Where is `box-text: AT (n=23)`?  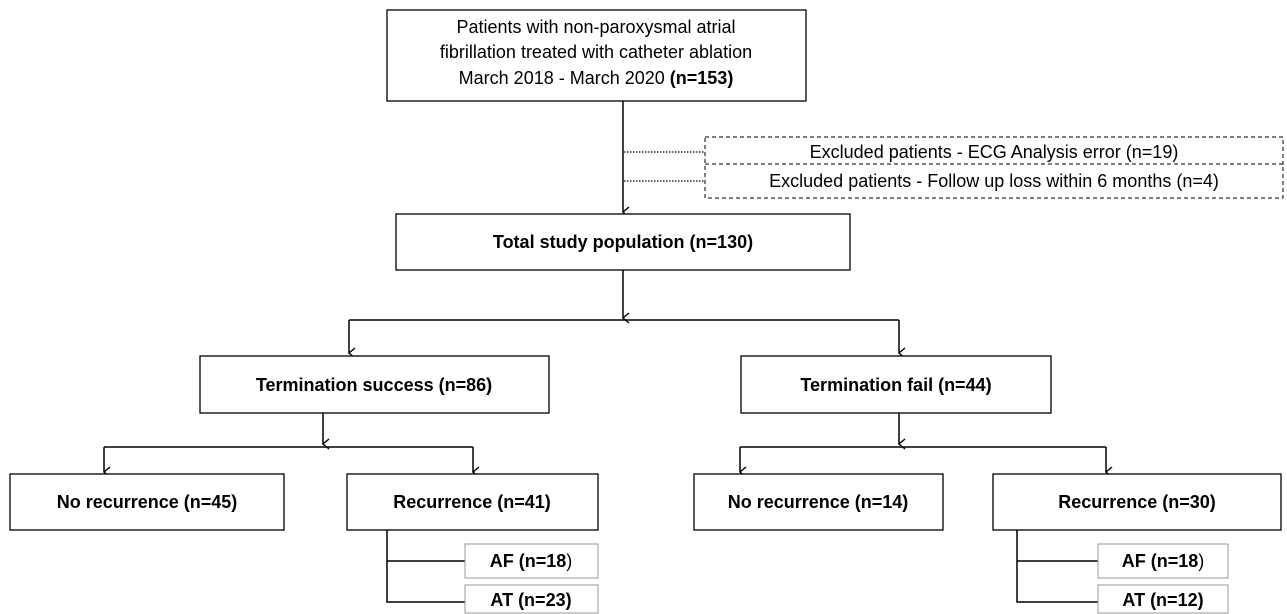 box-text: AT (n=23) is located at coordinates (530, 600).